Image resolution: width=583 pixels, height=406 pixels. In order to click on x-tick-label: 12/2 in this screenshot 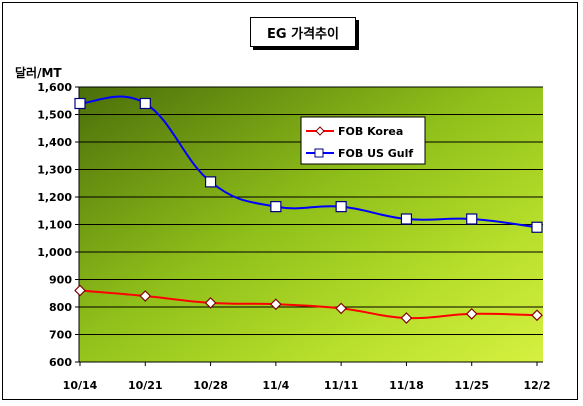, I will do `click(537, 385)`.